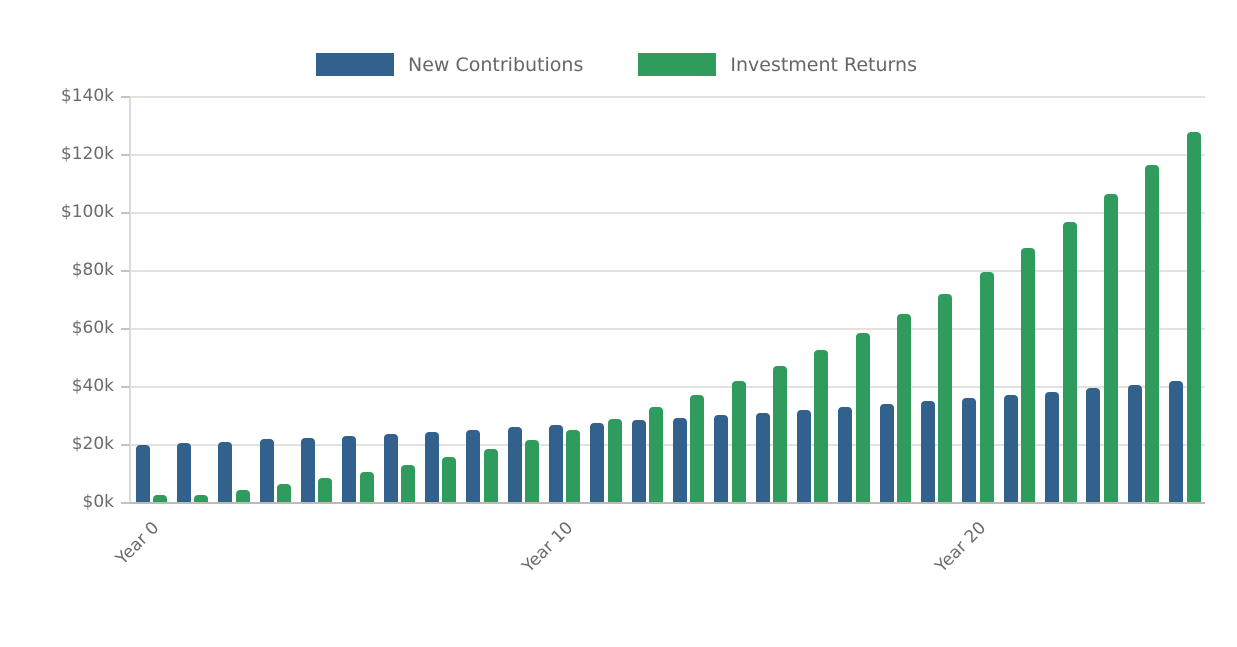  What do you see at coordinates (496, 64) in the screenshot?
I see `legend-label-new-contributions: New Contributions` at bounding box center [496, 64].